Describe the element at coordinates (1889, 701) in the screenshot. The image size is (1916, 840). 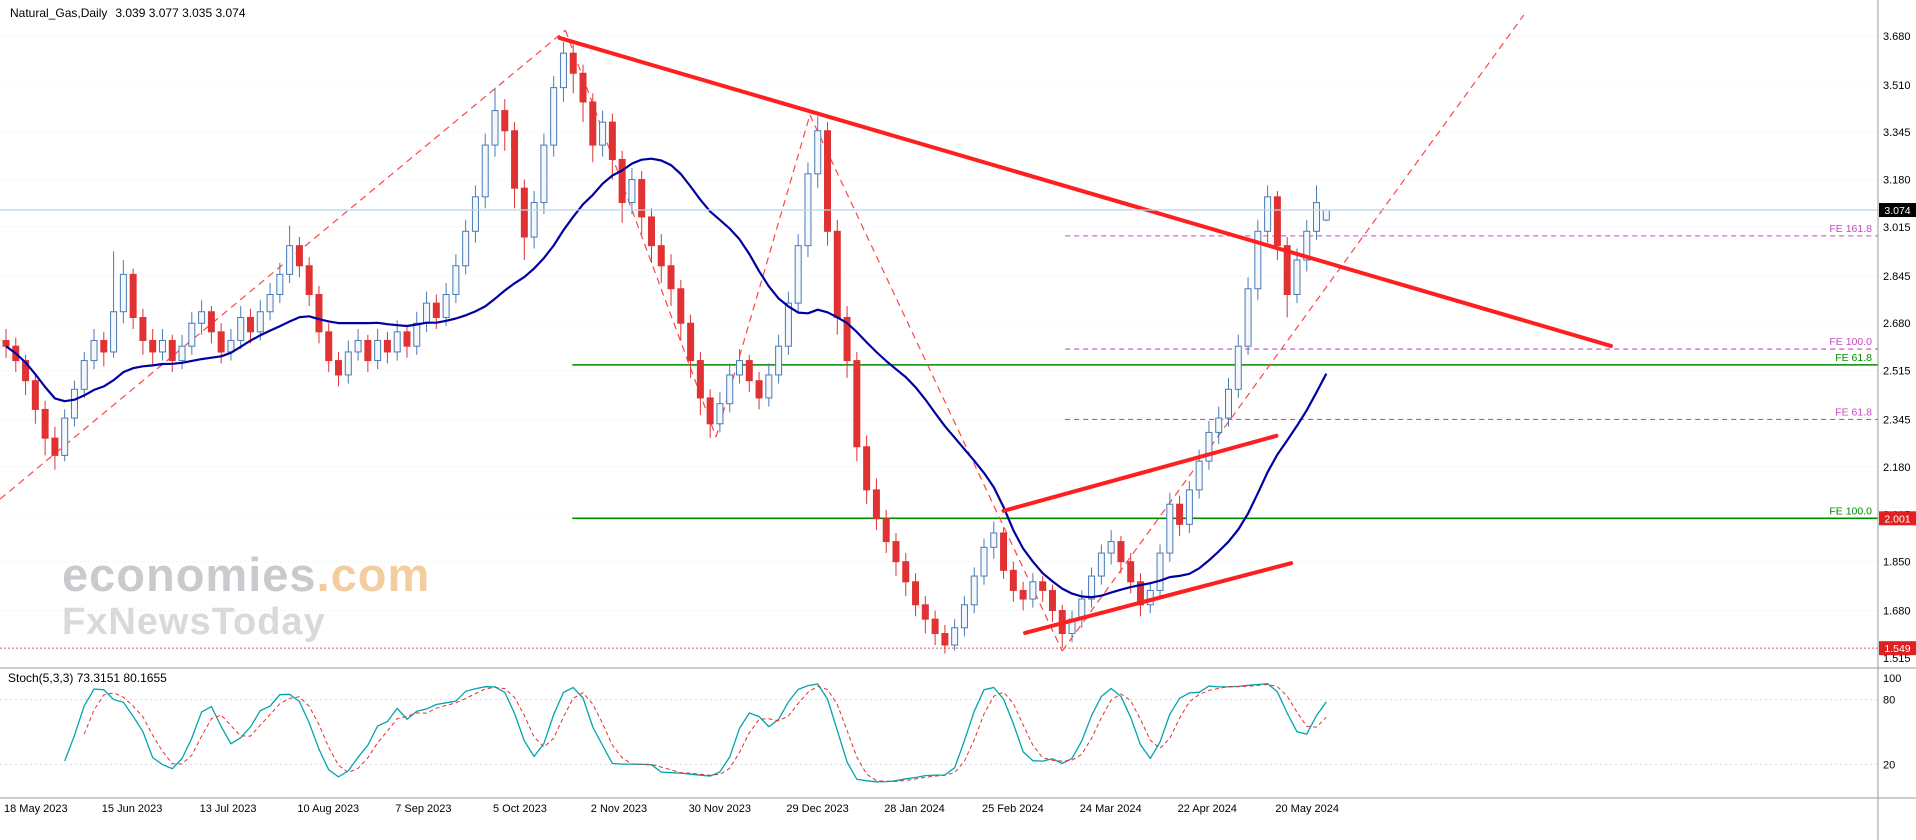
I see `svg-text: 80` at that location.